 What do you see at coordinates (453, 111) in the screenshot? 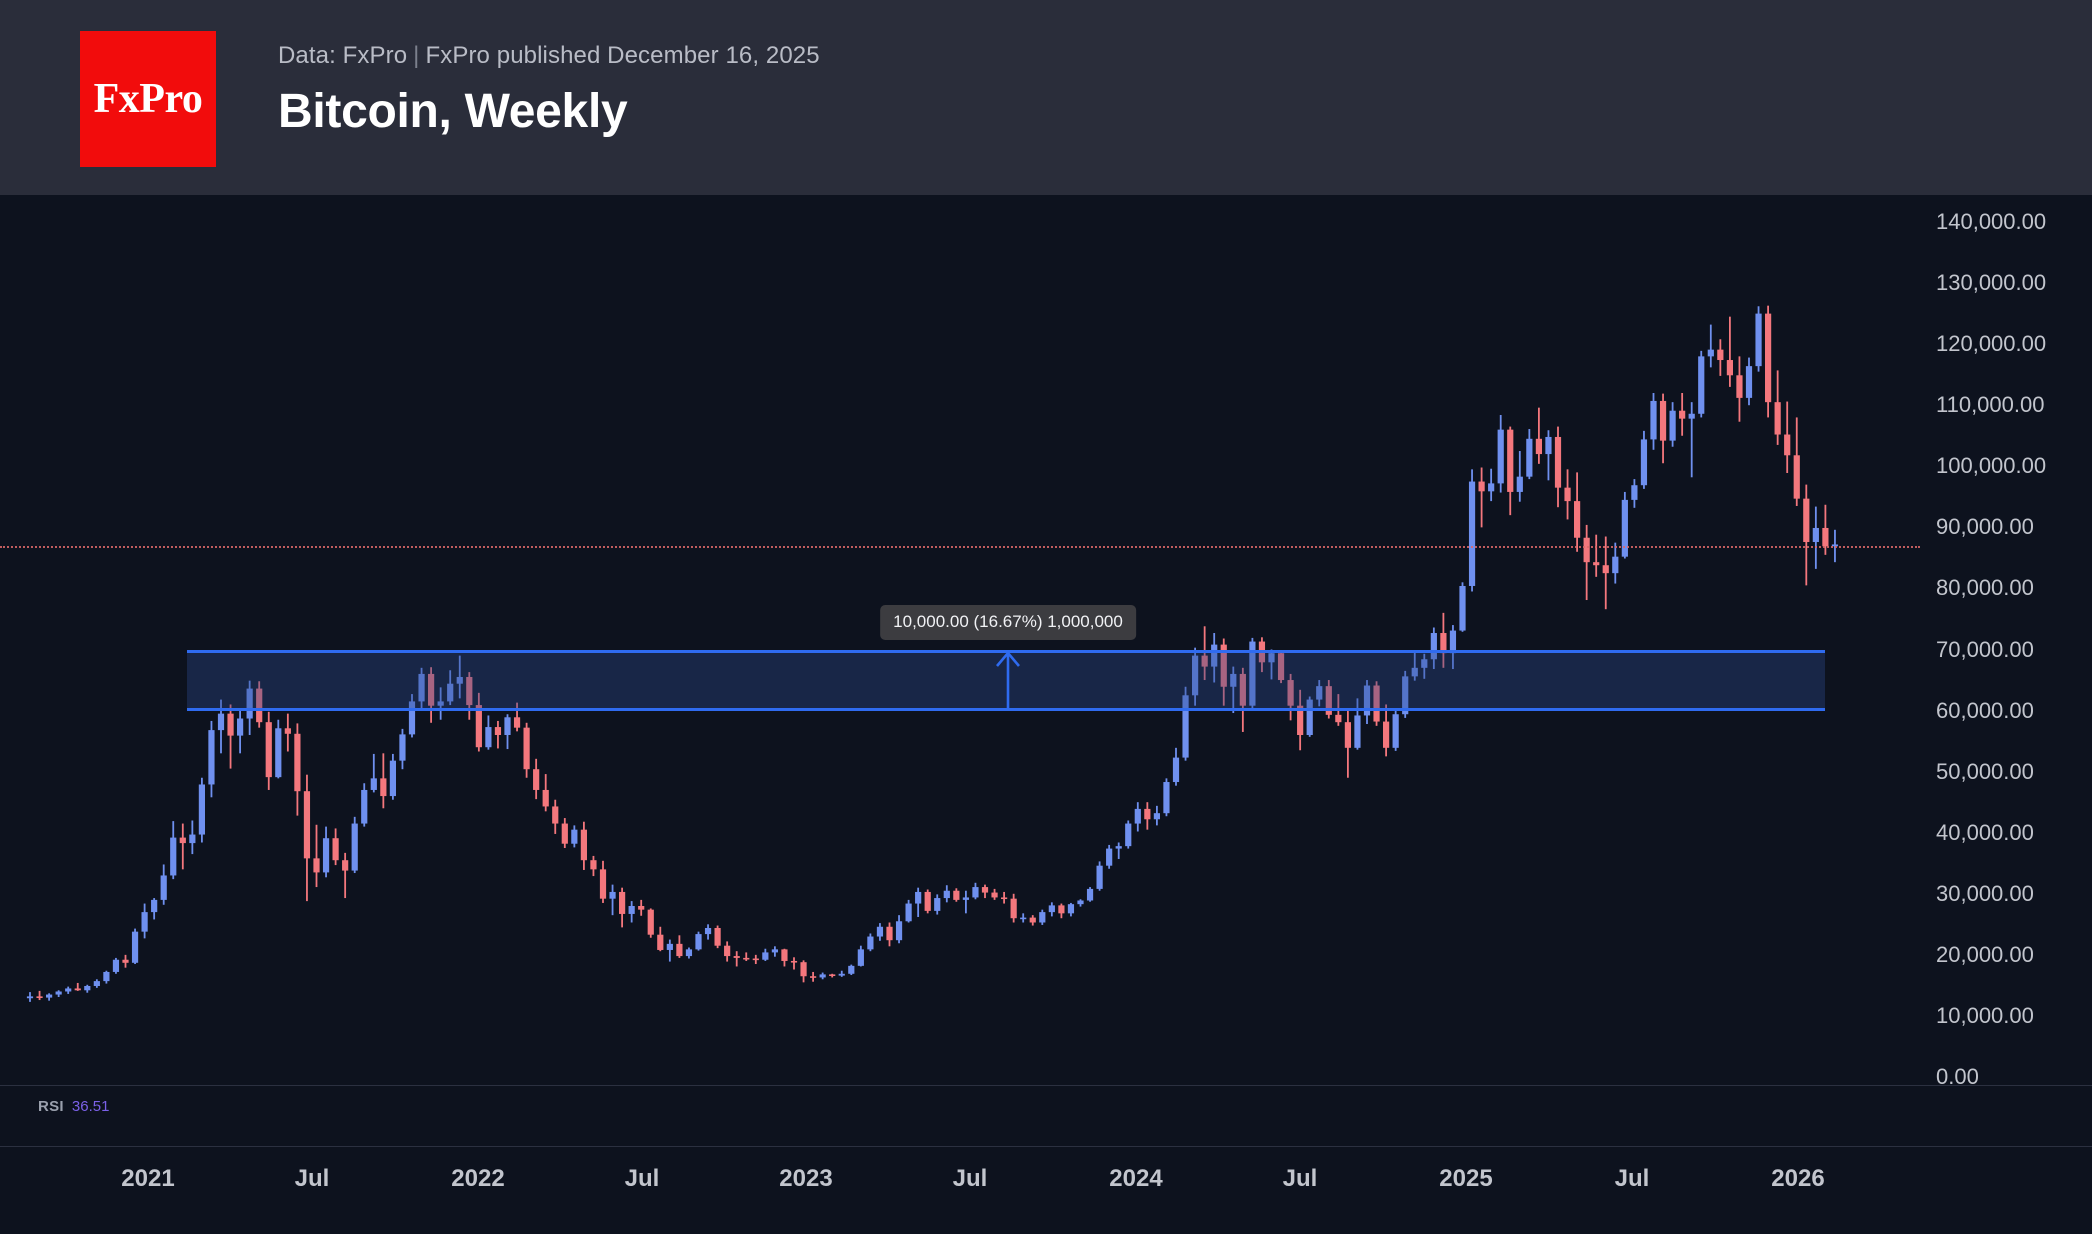
I see `page-title: Bitcoin, Weekly` at bounding box center [453, 111].